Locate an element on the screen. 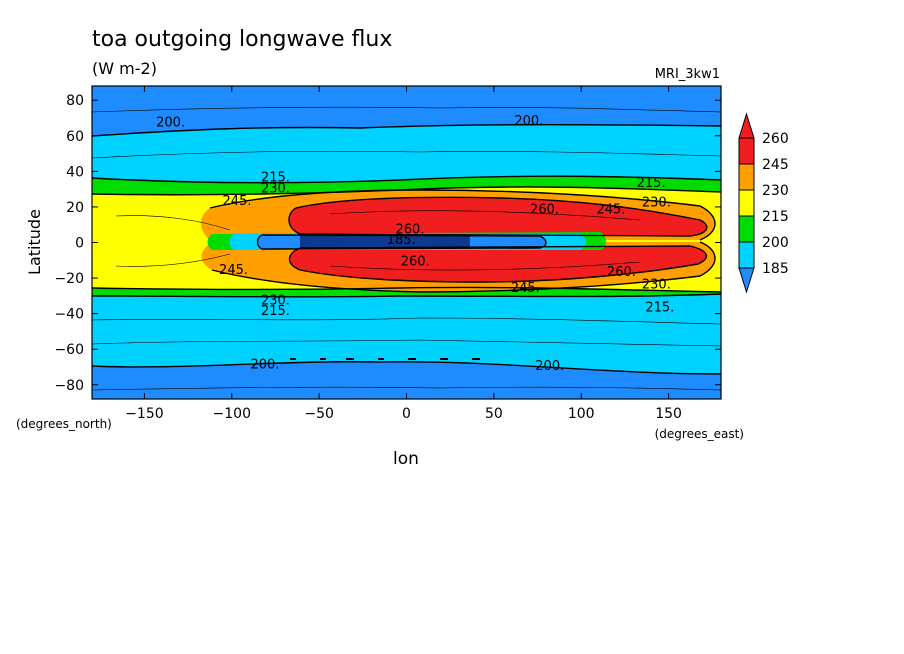 The width and height of the screenshot is (904, 654). model-label: MRI_3kw1 is located at coordinates (687, 74).